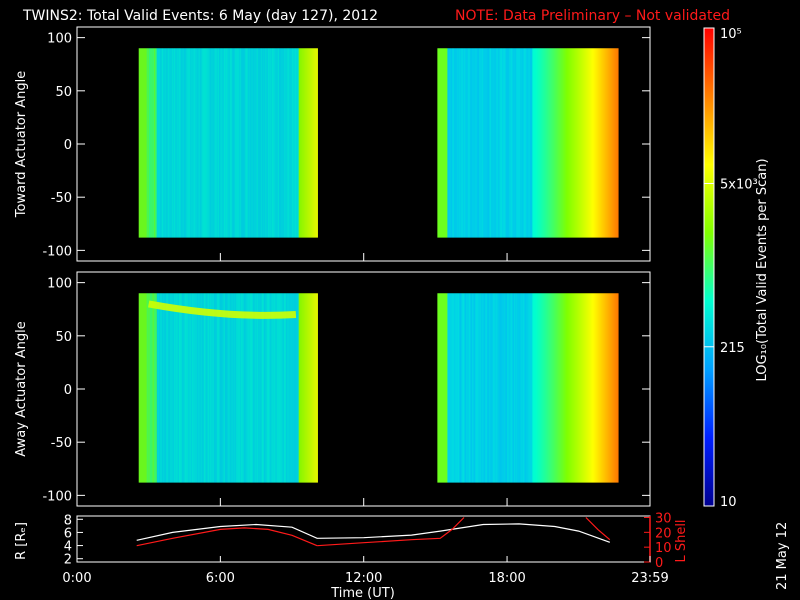  Describe the element at coordinates (731, 34) in the screenshot. I see `colorbar-tick-label: 10⁵` at that location.